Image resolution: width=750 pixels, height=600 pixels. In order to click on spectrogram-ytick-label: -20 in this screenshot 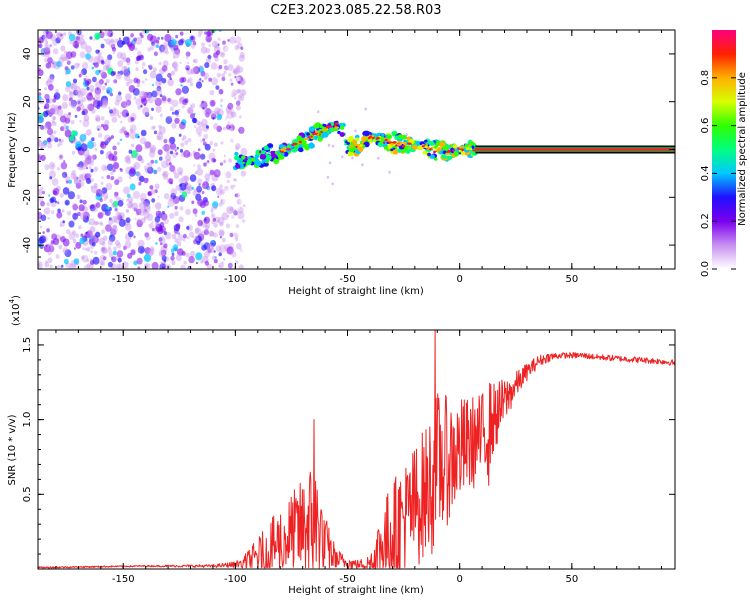, I will do `click(27, 197)`.